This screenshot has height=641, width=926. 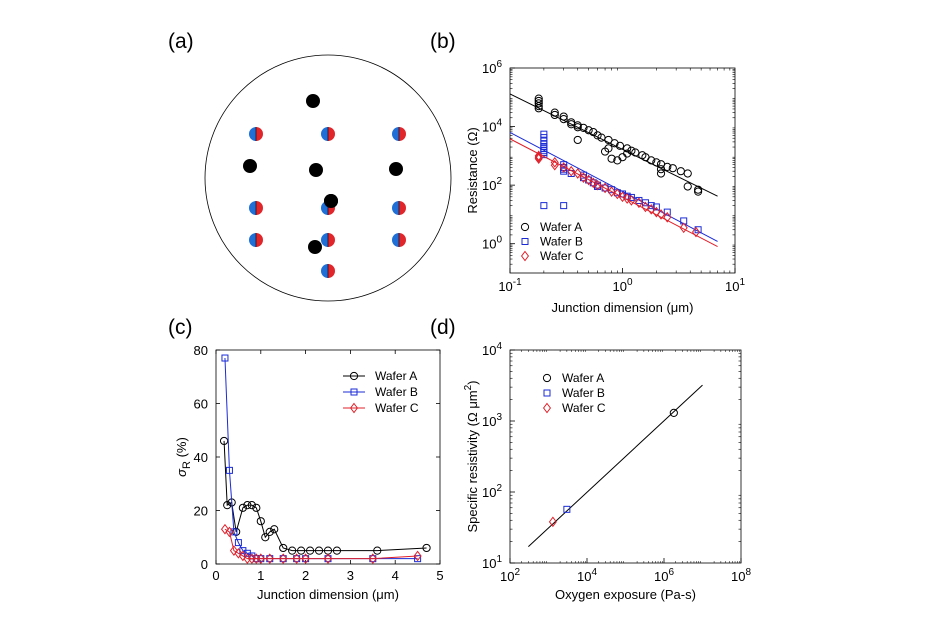 What do you see at coordinates (615, 466) in the screenshot?
I see `fit-line` at bounding box center [615, 466].